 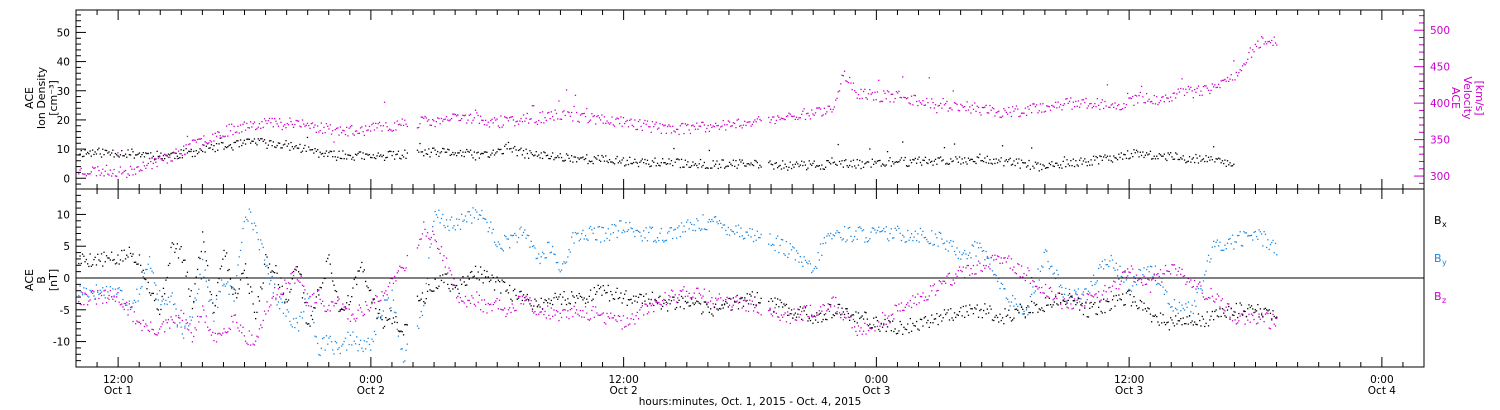 What do you see at coordinates (63, 215) in the screenshot?
I see `b-tick-label: 10` at bounding box center [63, 215].